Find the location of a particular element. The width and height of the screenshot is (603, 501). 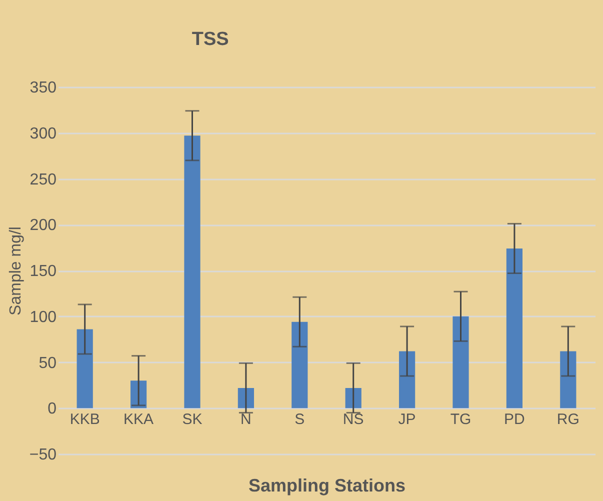

x-tick-label: JP is located at coordinates (407, 419).